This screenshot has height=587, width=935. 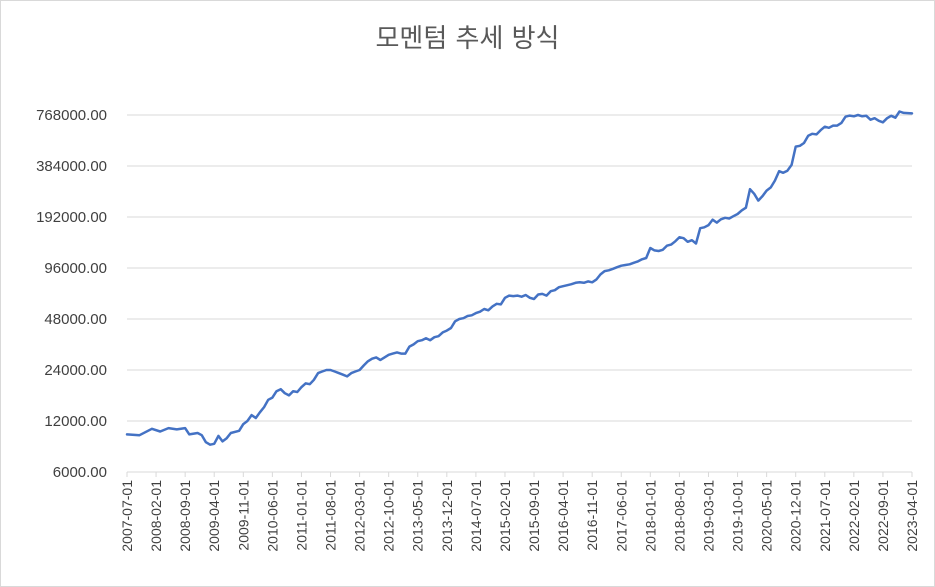 I want to click on x-tick-label: 2011-01-01, so click(x=301, y=515).